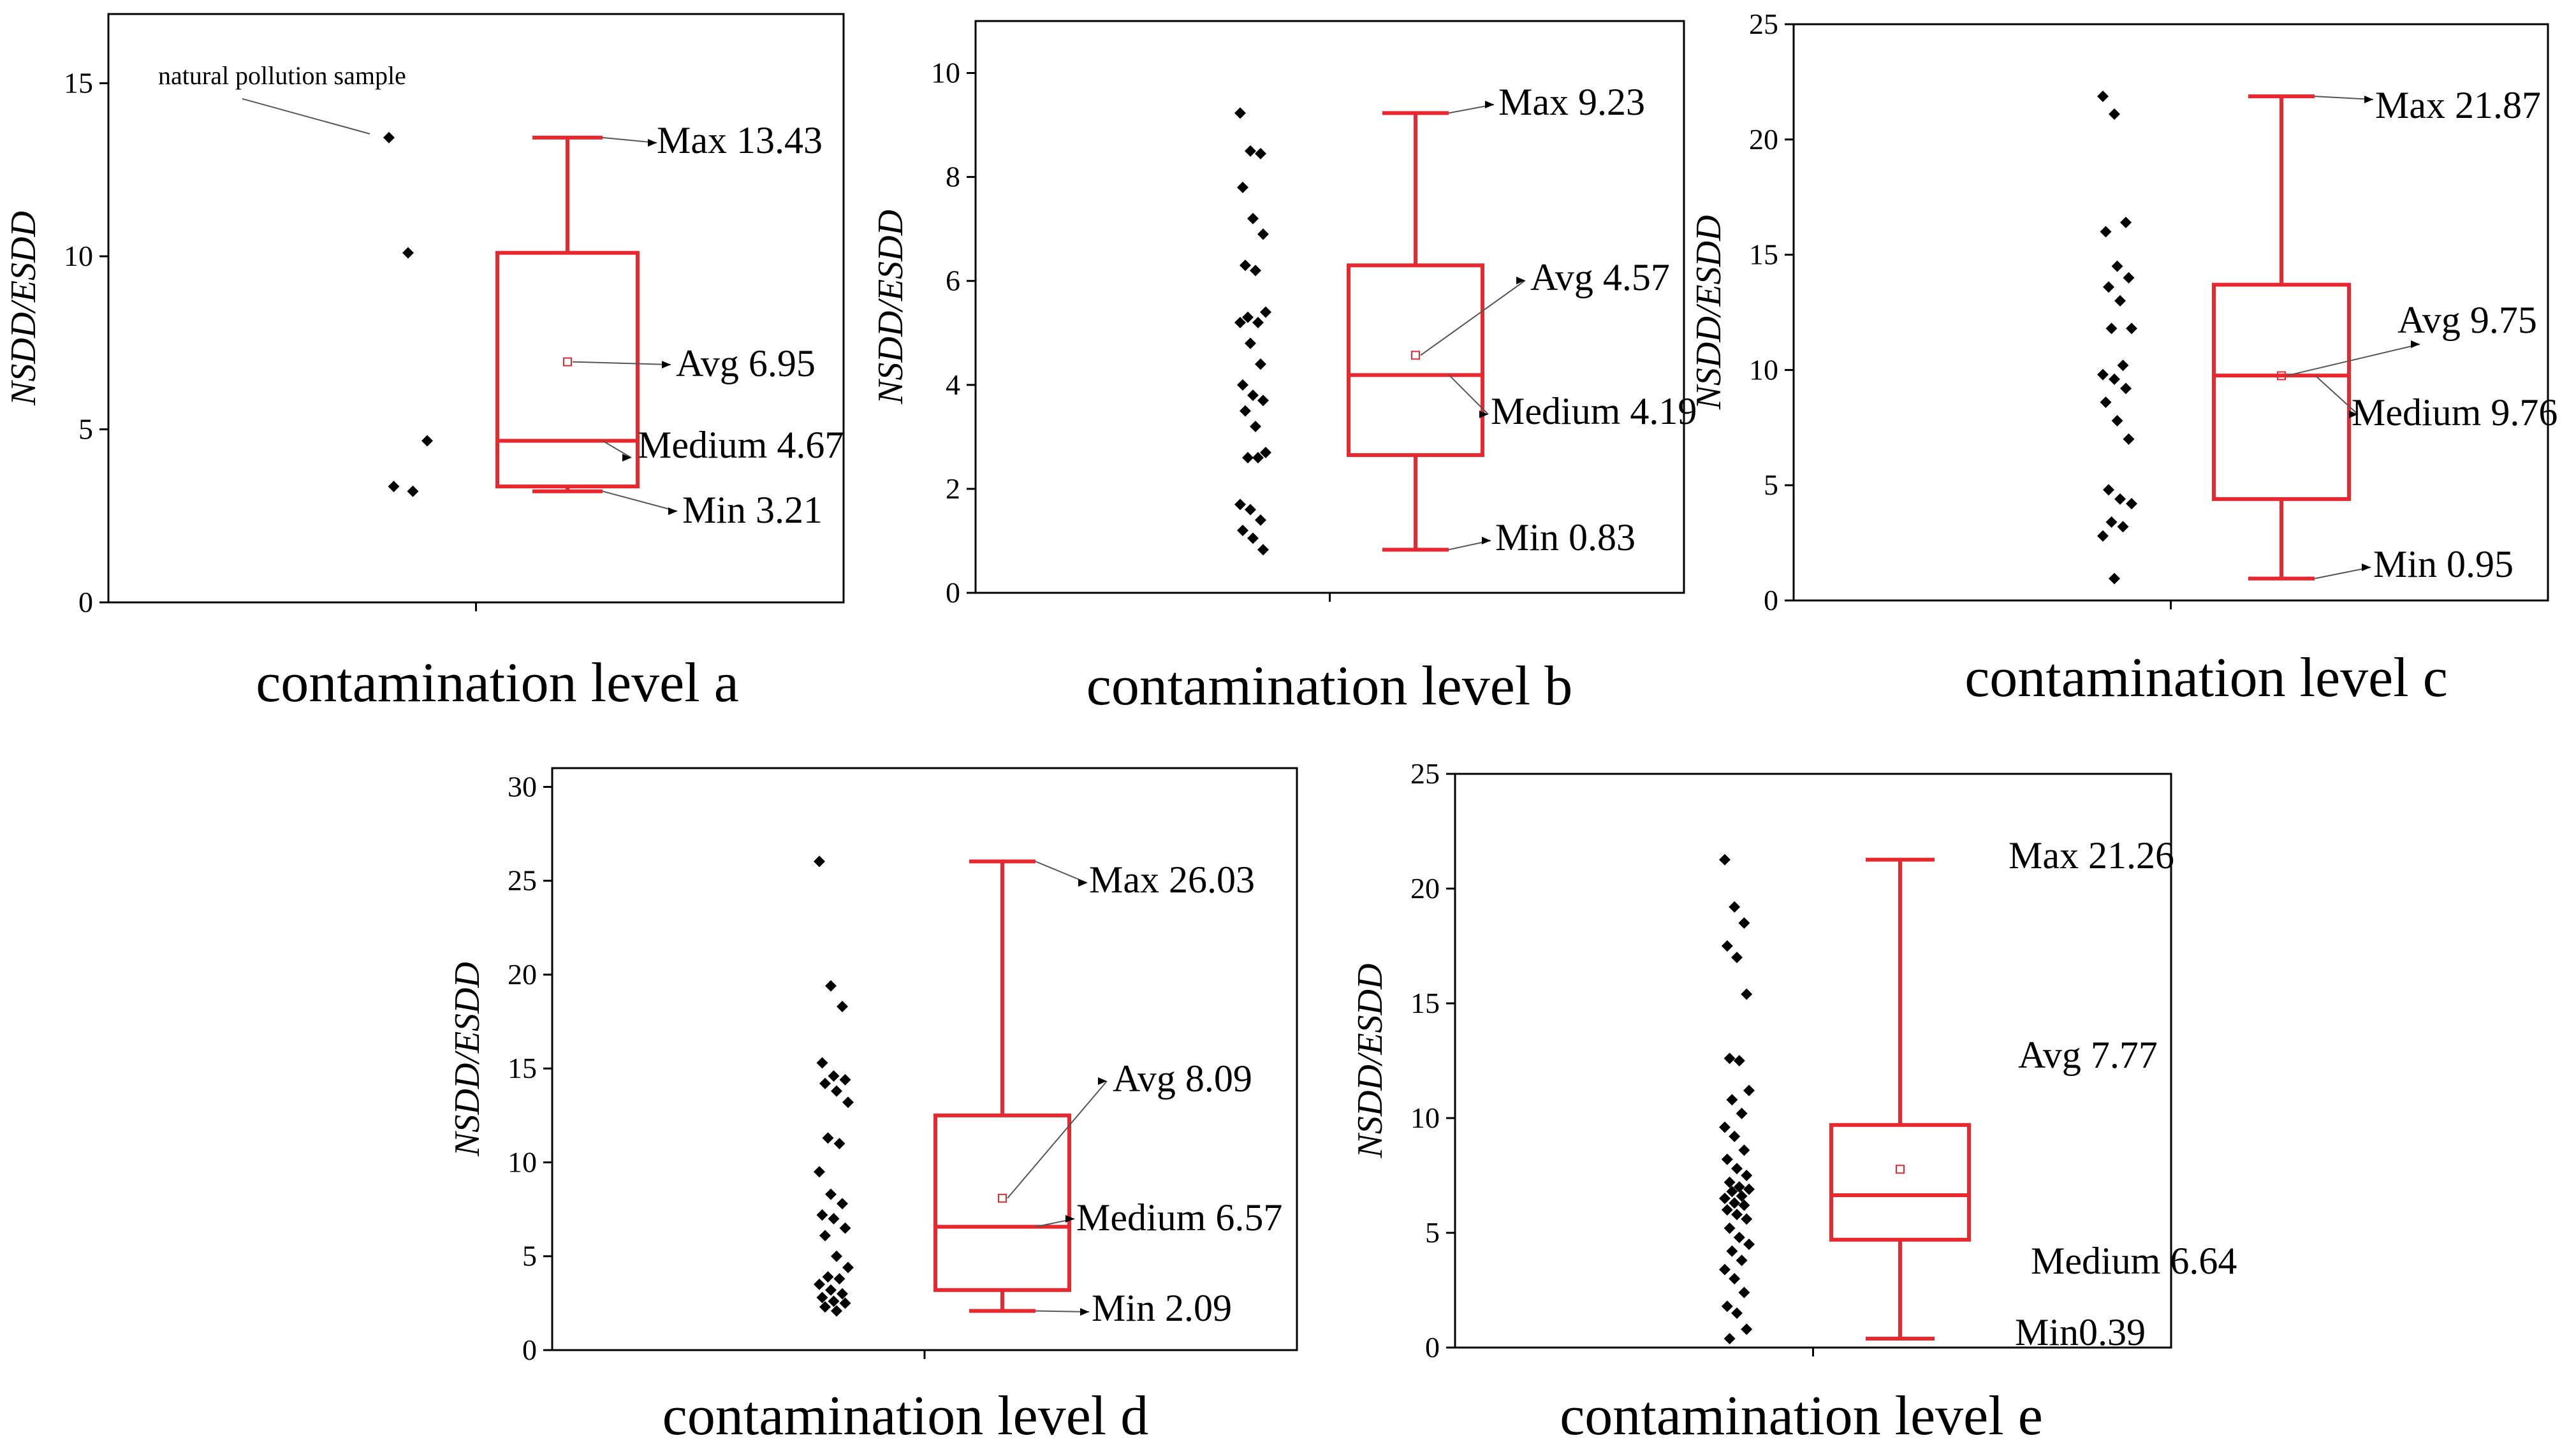 The height and width of the screenshot is (1447, 2576). What do you see at coordinates (522, 786) in the screenshot?
I see `y-tick-label: 30` at bounding box center [522, 786].